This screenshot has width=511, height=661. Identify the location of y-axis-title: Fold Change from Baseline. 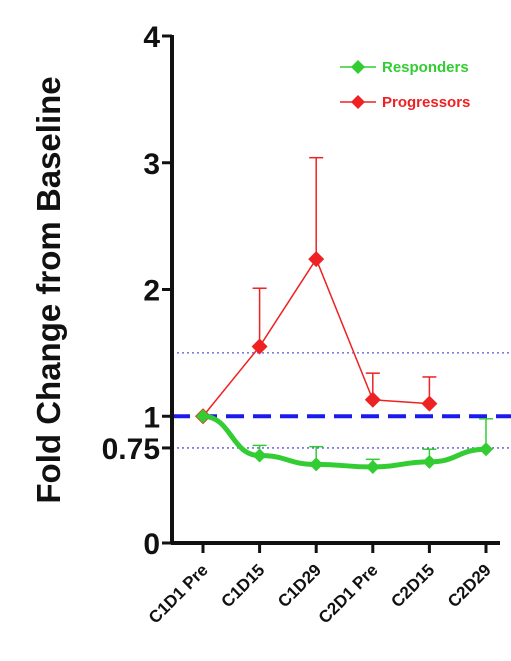
(48, 289).